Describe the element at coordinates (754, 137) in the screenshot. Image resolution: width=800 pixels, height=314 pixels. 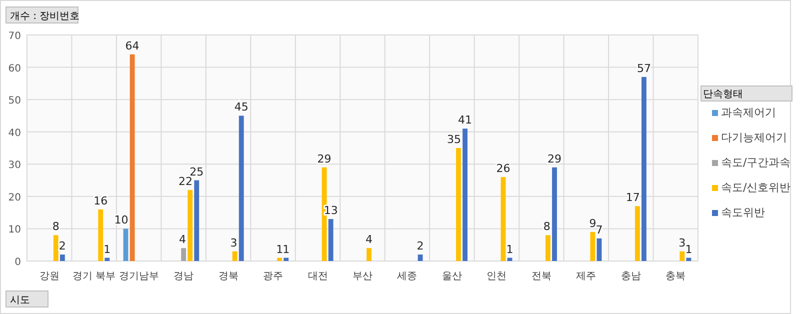
I see `legend-label: 다기능제어기` at that location.